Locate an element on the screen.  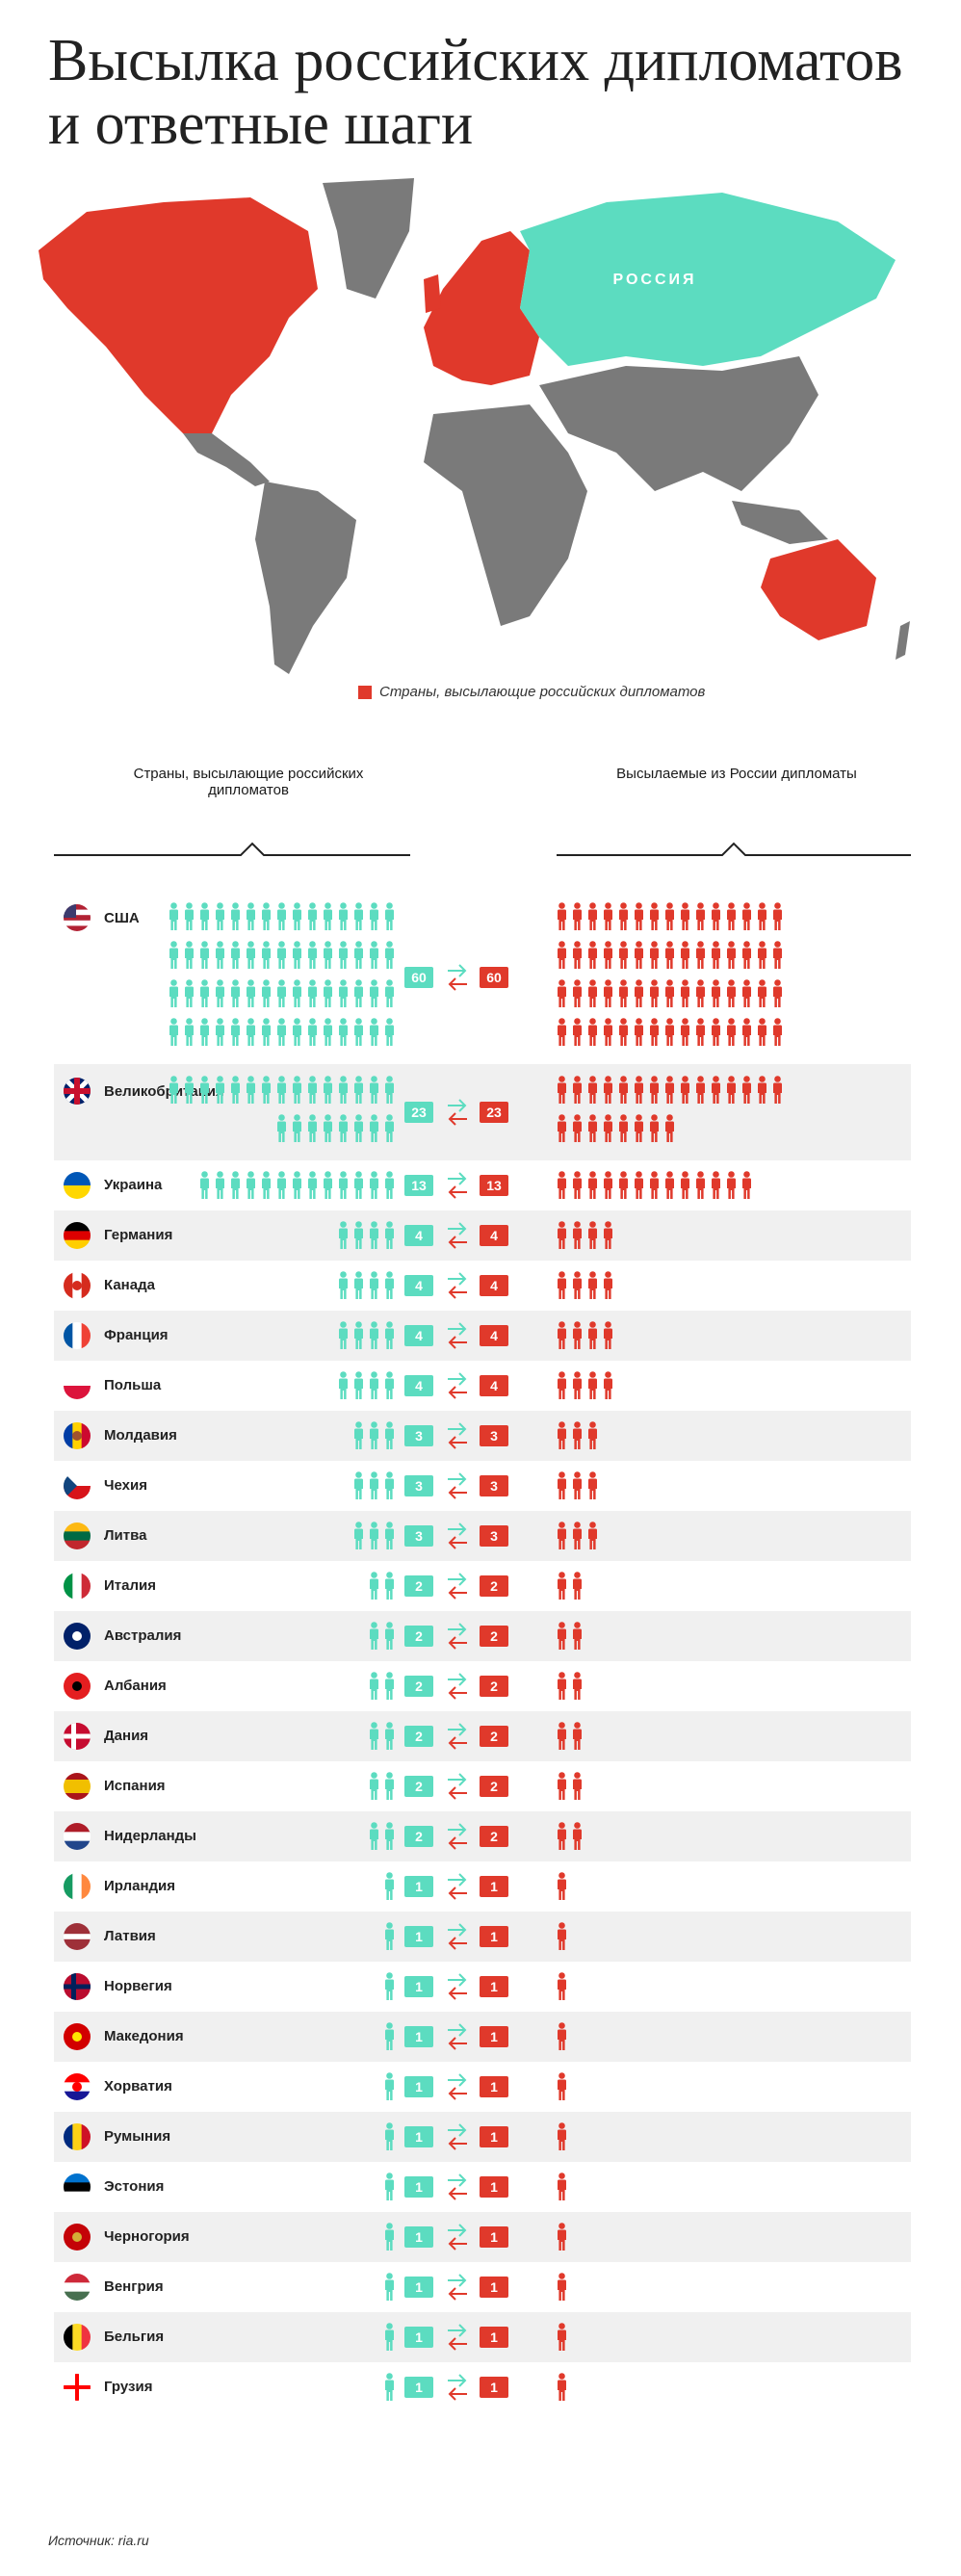
country-name: Германия is located at coordinates (138, 1235).